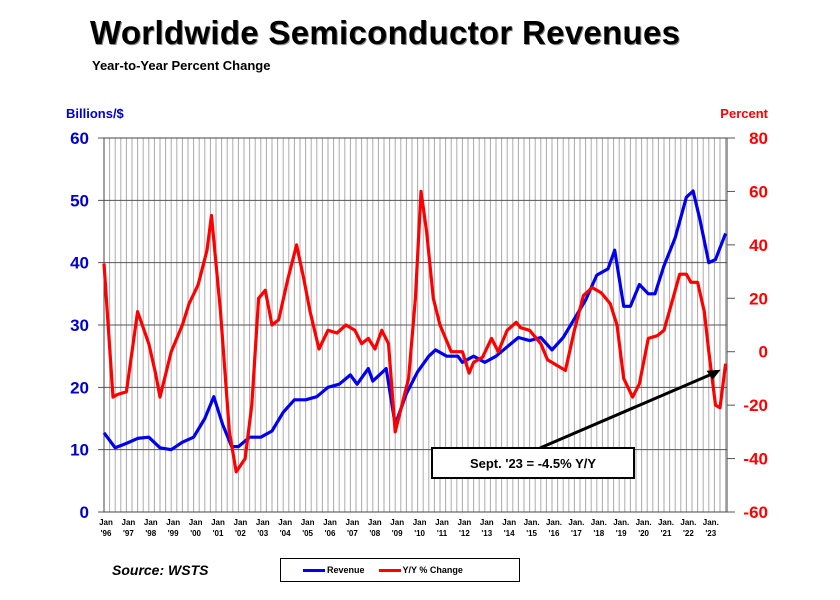 The height and width of the screenshot is (600, 840). Describe the element at coordinates (576, 533) in the screenshot. I see `x-tick-label-year: '17` at that location.